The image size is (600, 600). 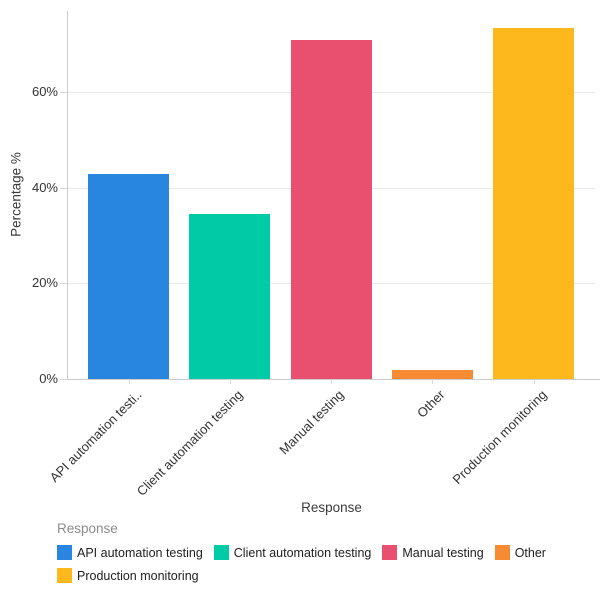 What do you see at coordinates (432, 374) in the screenshot?
I see `bar-other` at bounding box center [432, 374].